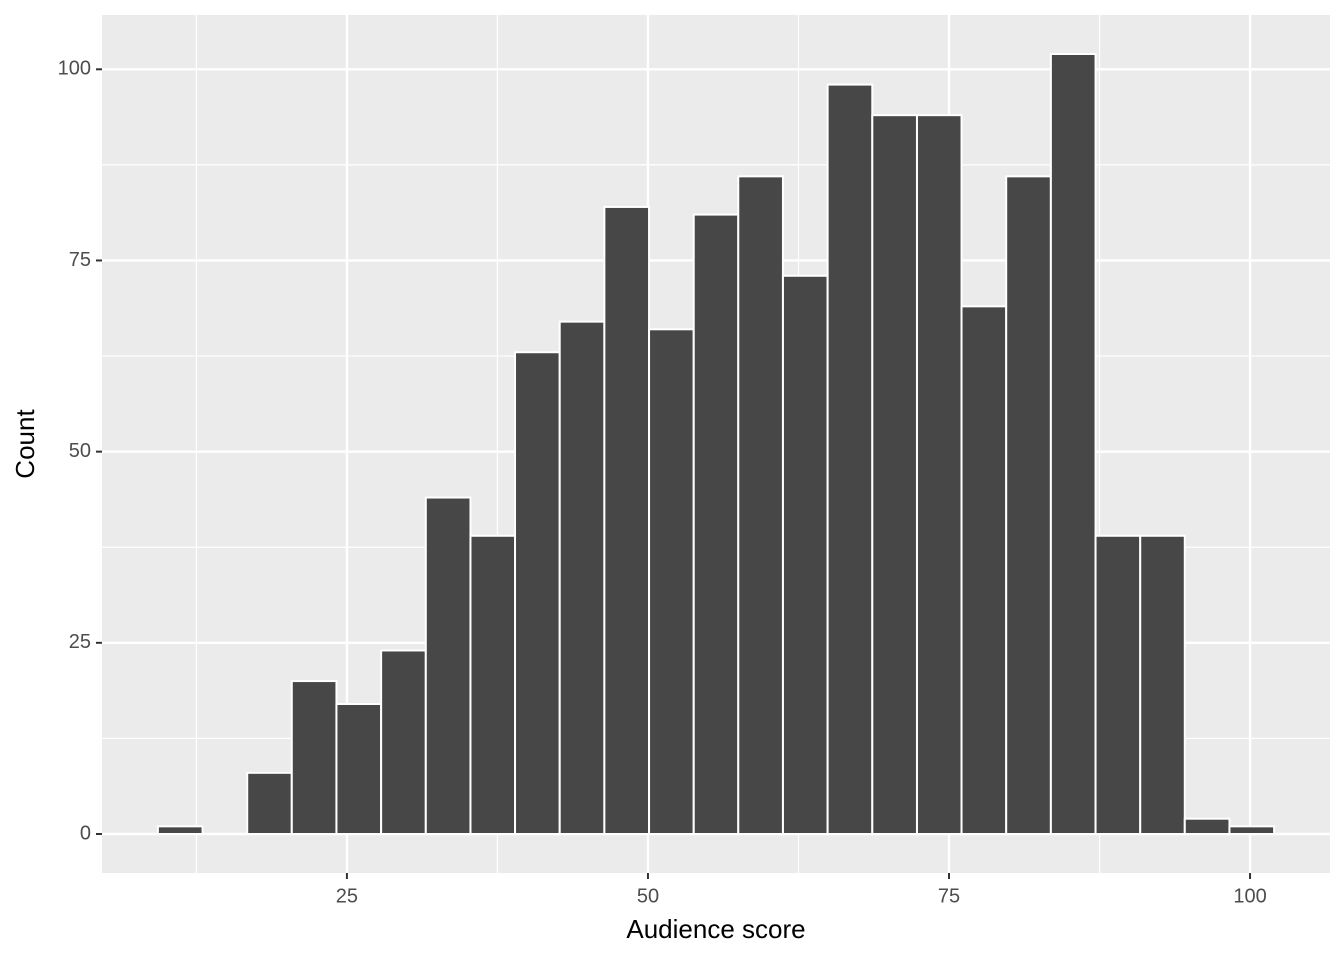 This screenshot has width=1344, height=960. Describe the element at coordinates (80, 642) in the screenshot. I see `y-tick-label: 25` at that location.